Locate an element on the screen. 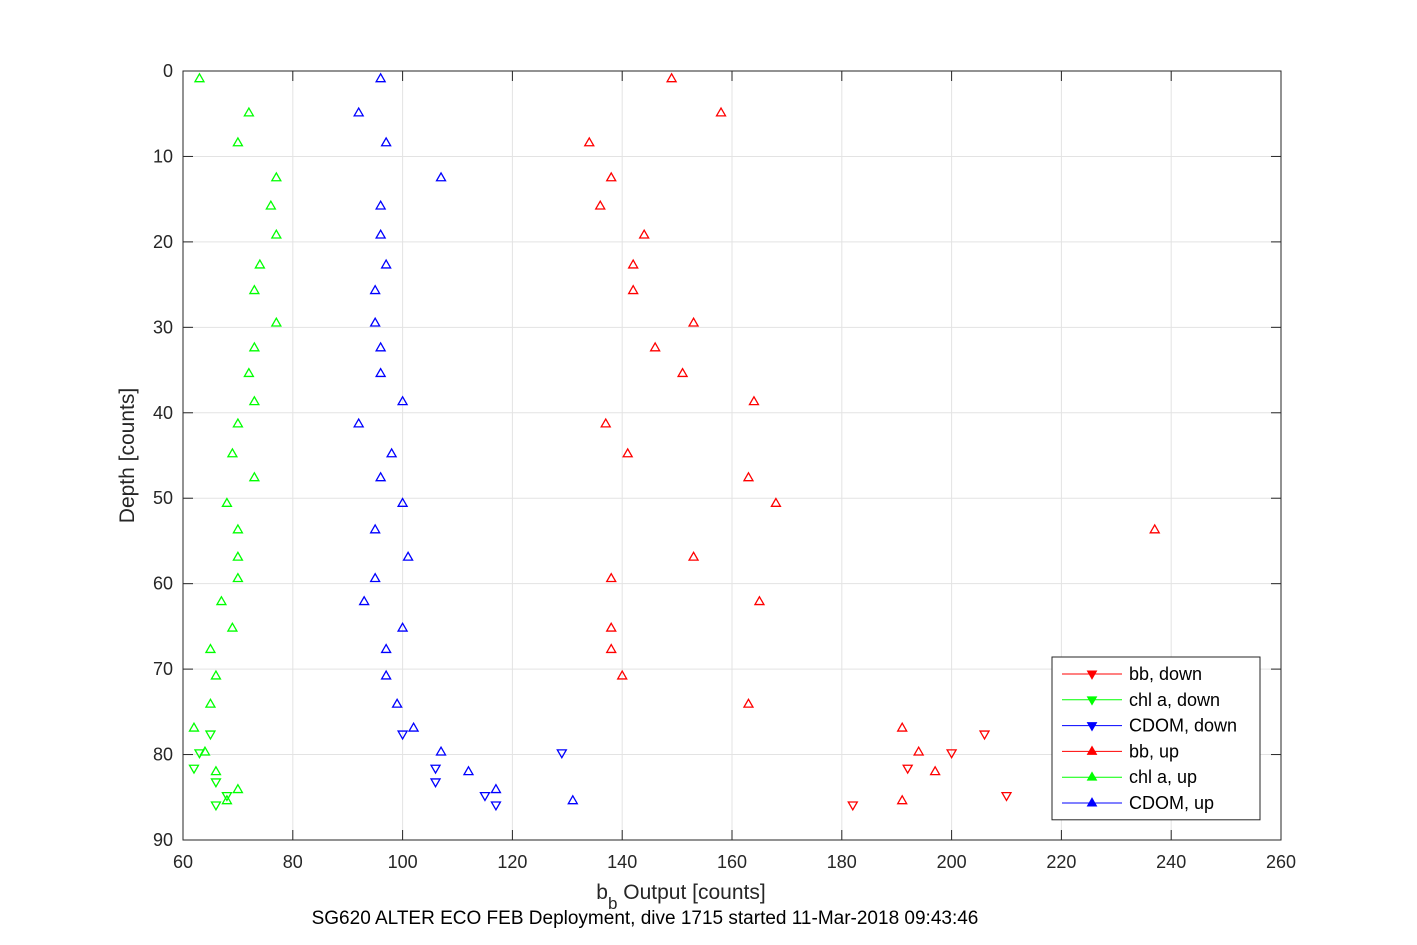 This screenshot has height=945, width=1417. legend-label: CDOM, up is located at coordinates (1171, 803).